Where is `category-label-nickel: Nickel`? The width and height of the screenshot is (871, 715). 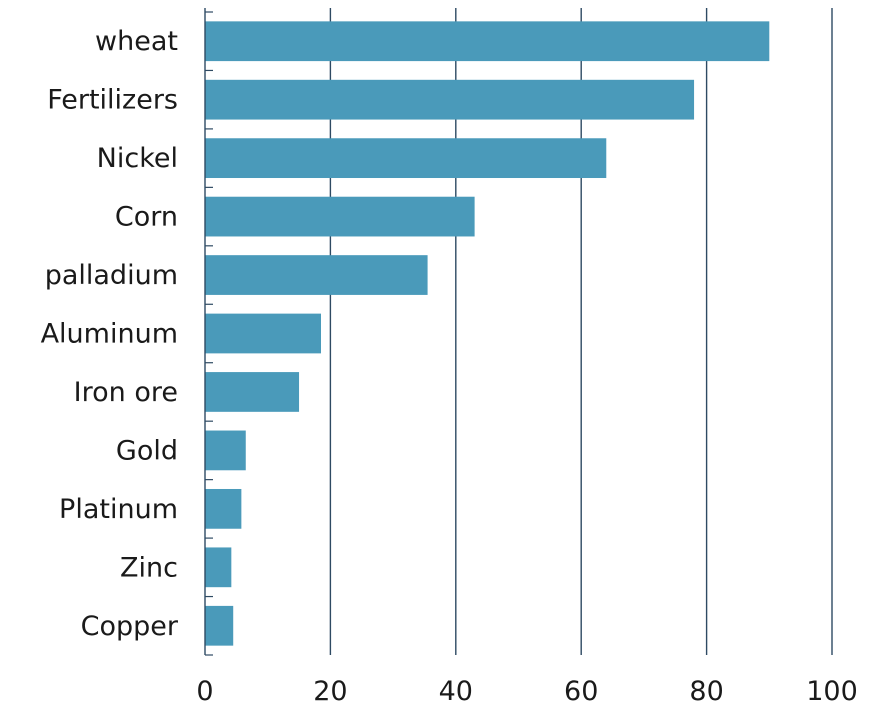 category-label-nickel: Nickel is located at coordinates (137, 158).